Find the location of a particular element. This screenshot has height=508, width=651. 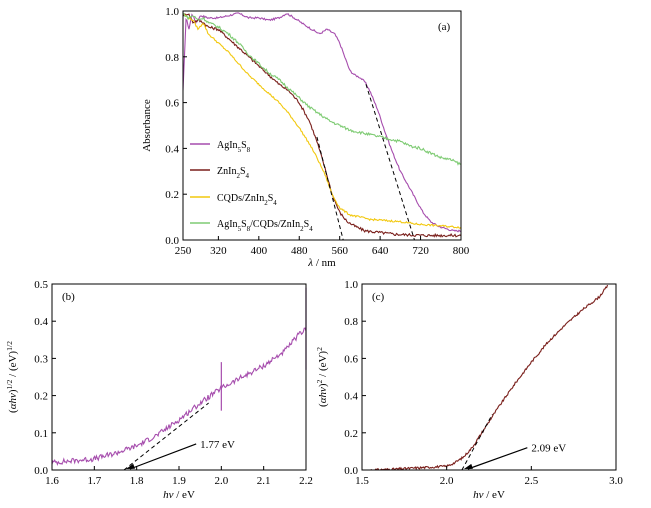

panel-label-a: (a) is located at coordinates (444, 27).